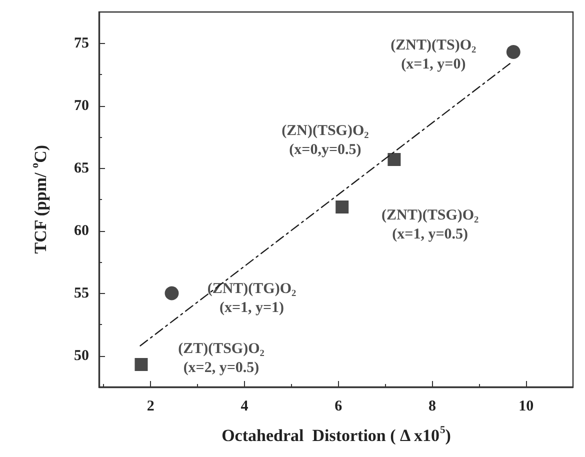  Describe the element at coordinates (338, 406) in the screenshot. I see `x-tick-label: 6` at that location.